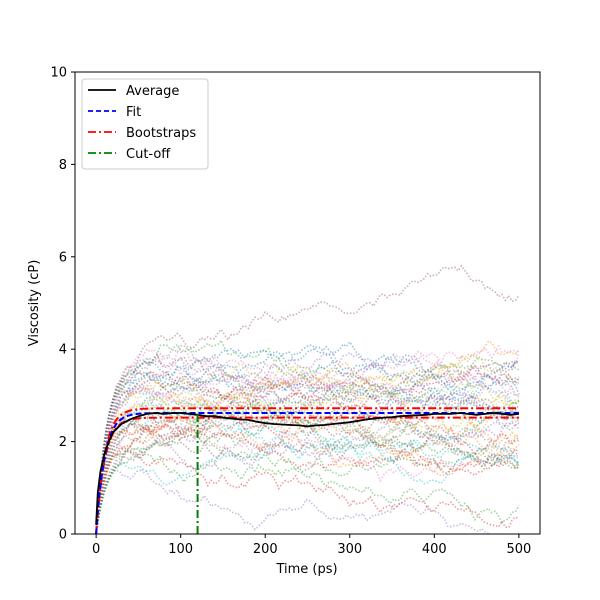 The image size is (600, 600). Describe the element at coordinates (133, 112) in the screenshot. I see `legend-label-fit: Fit` at that location.